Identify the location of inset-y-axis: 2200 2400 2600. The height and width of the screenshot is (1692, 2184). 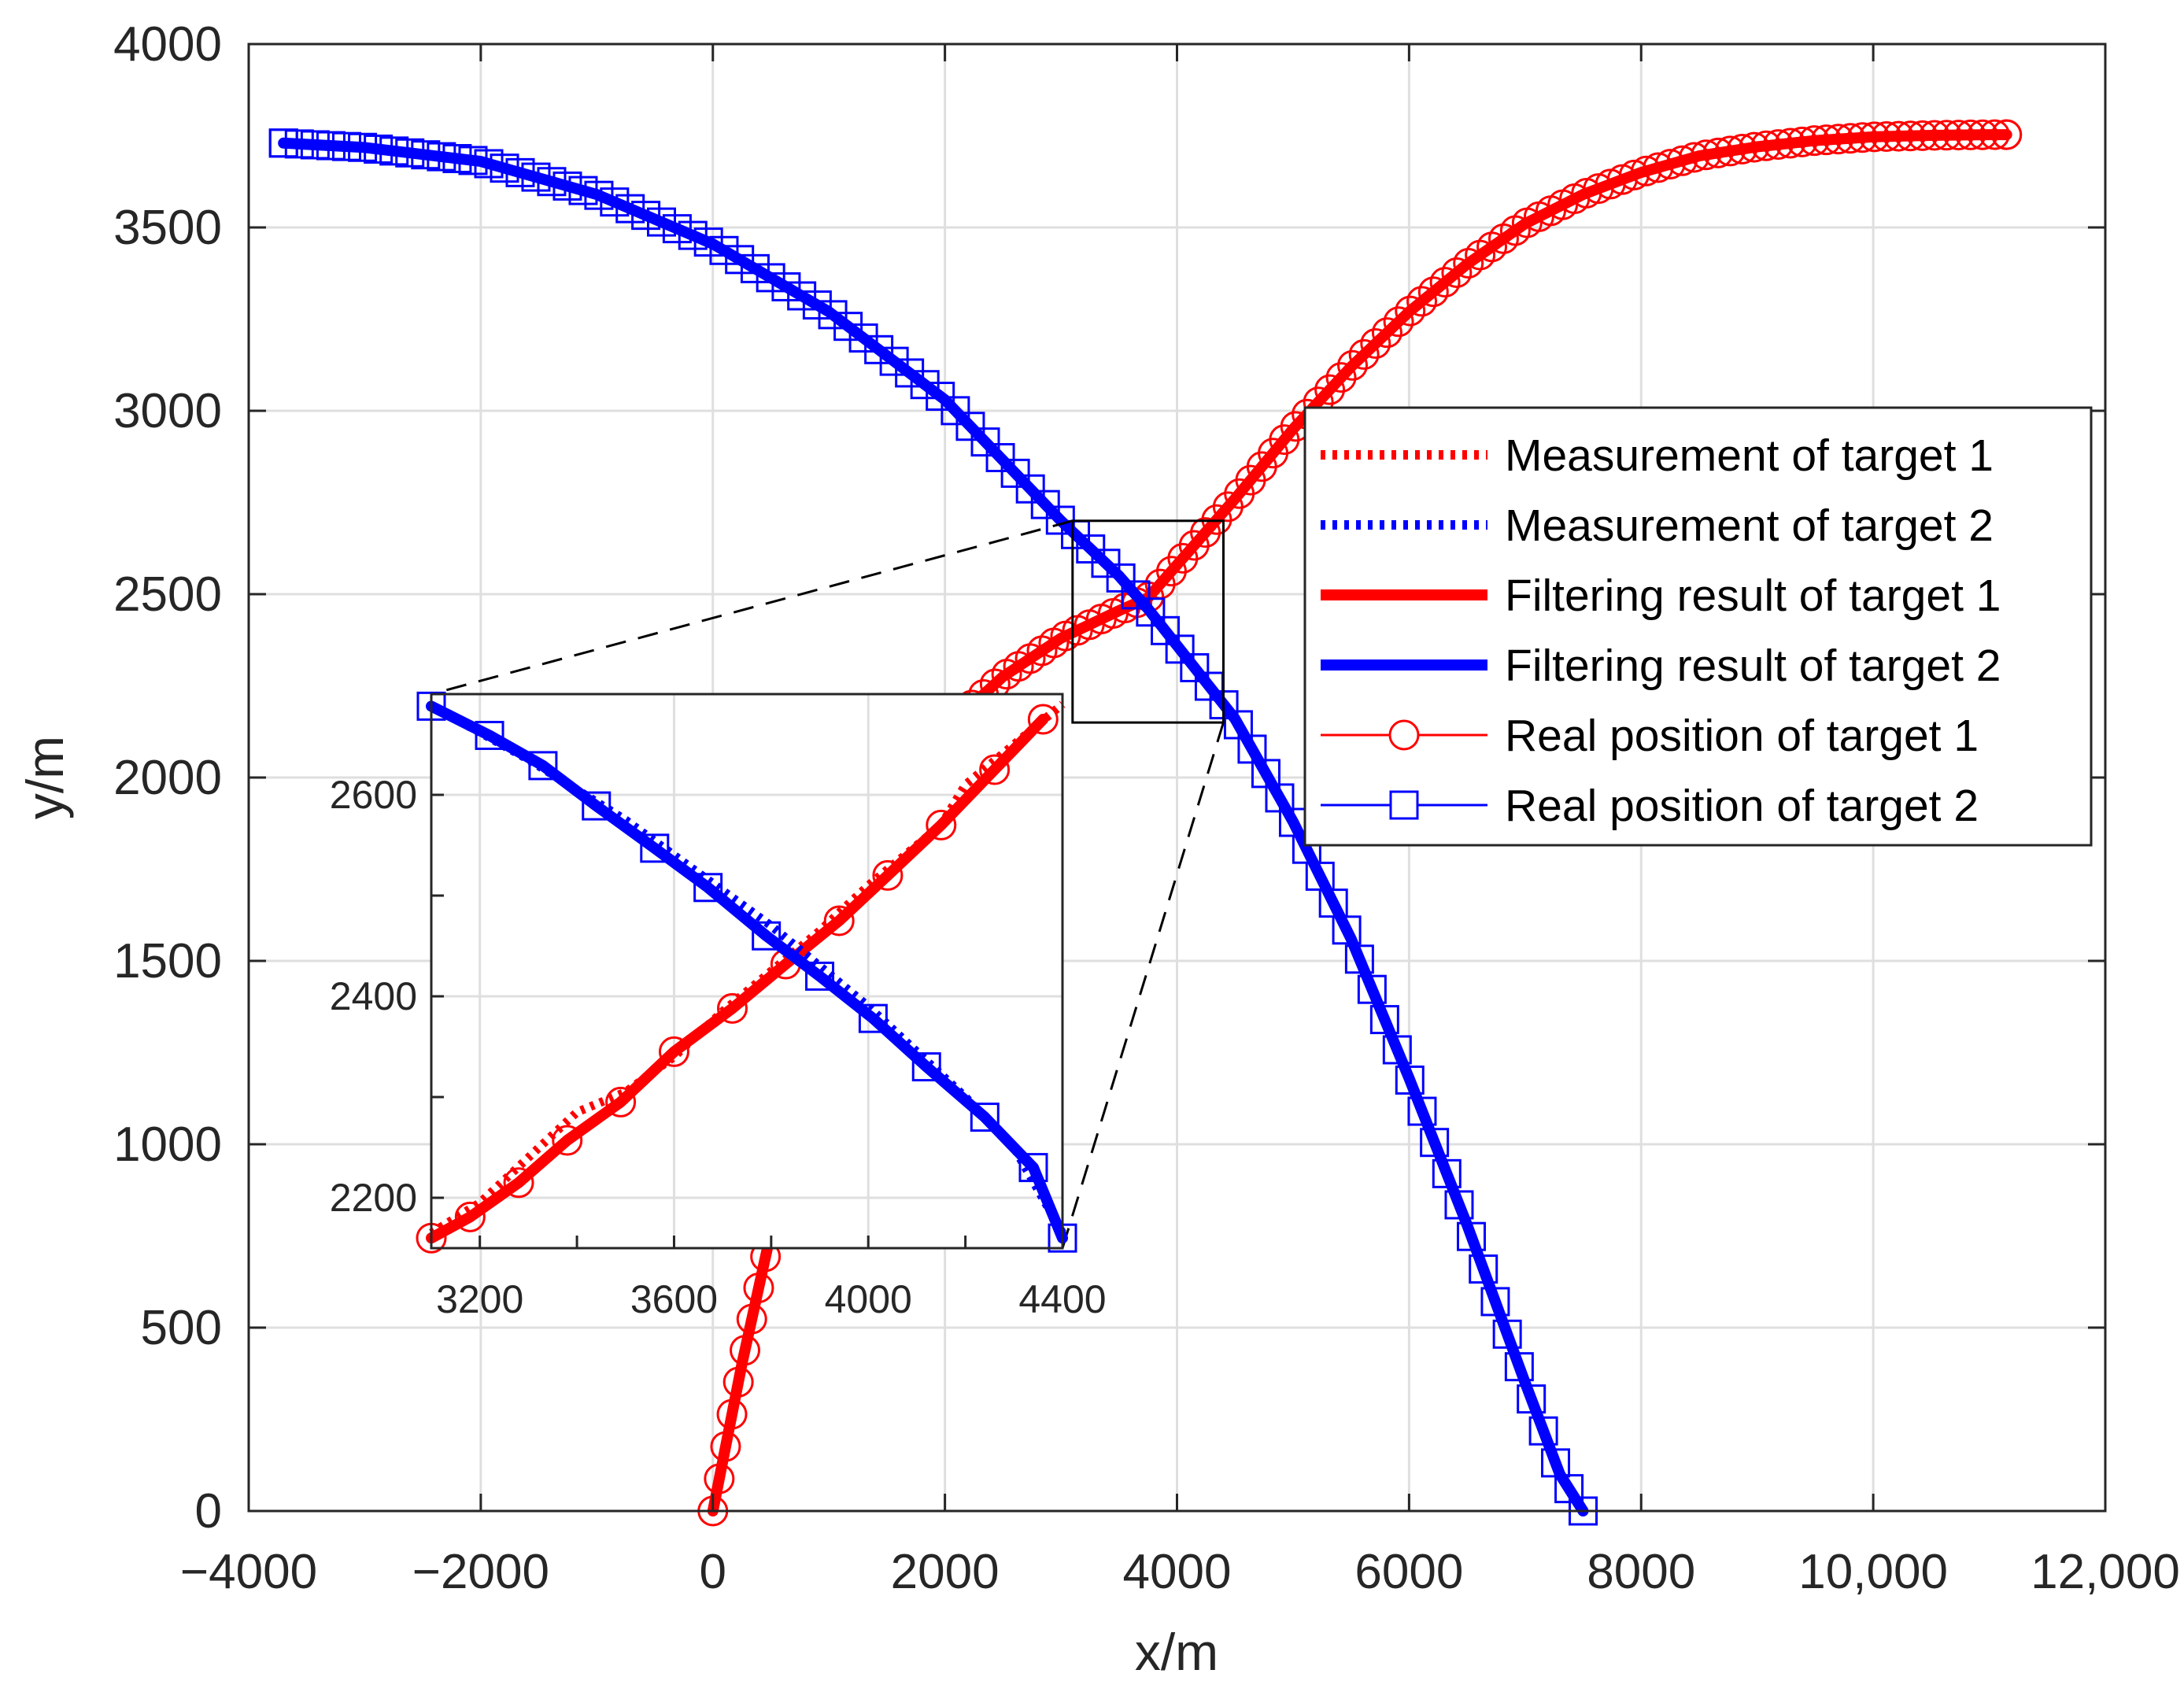
(387, 956).